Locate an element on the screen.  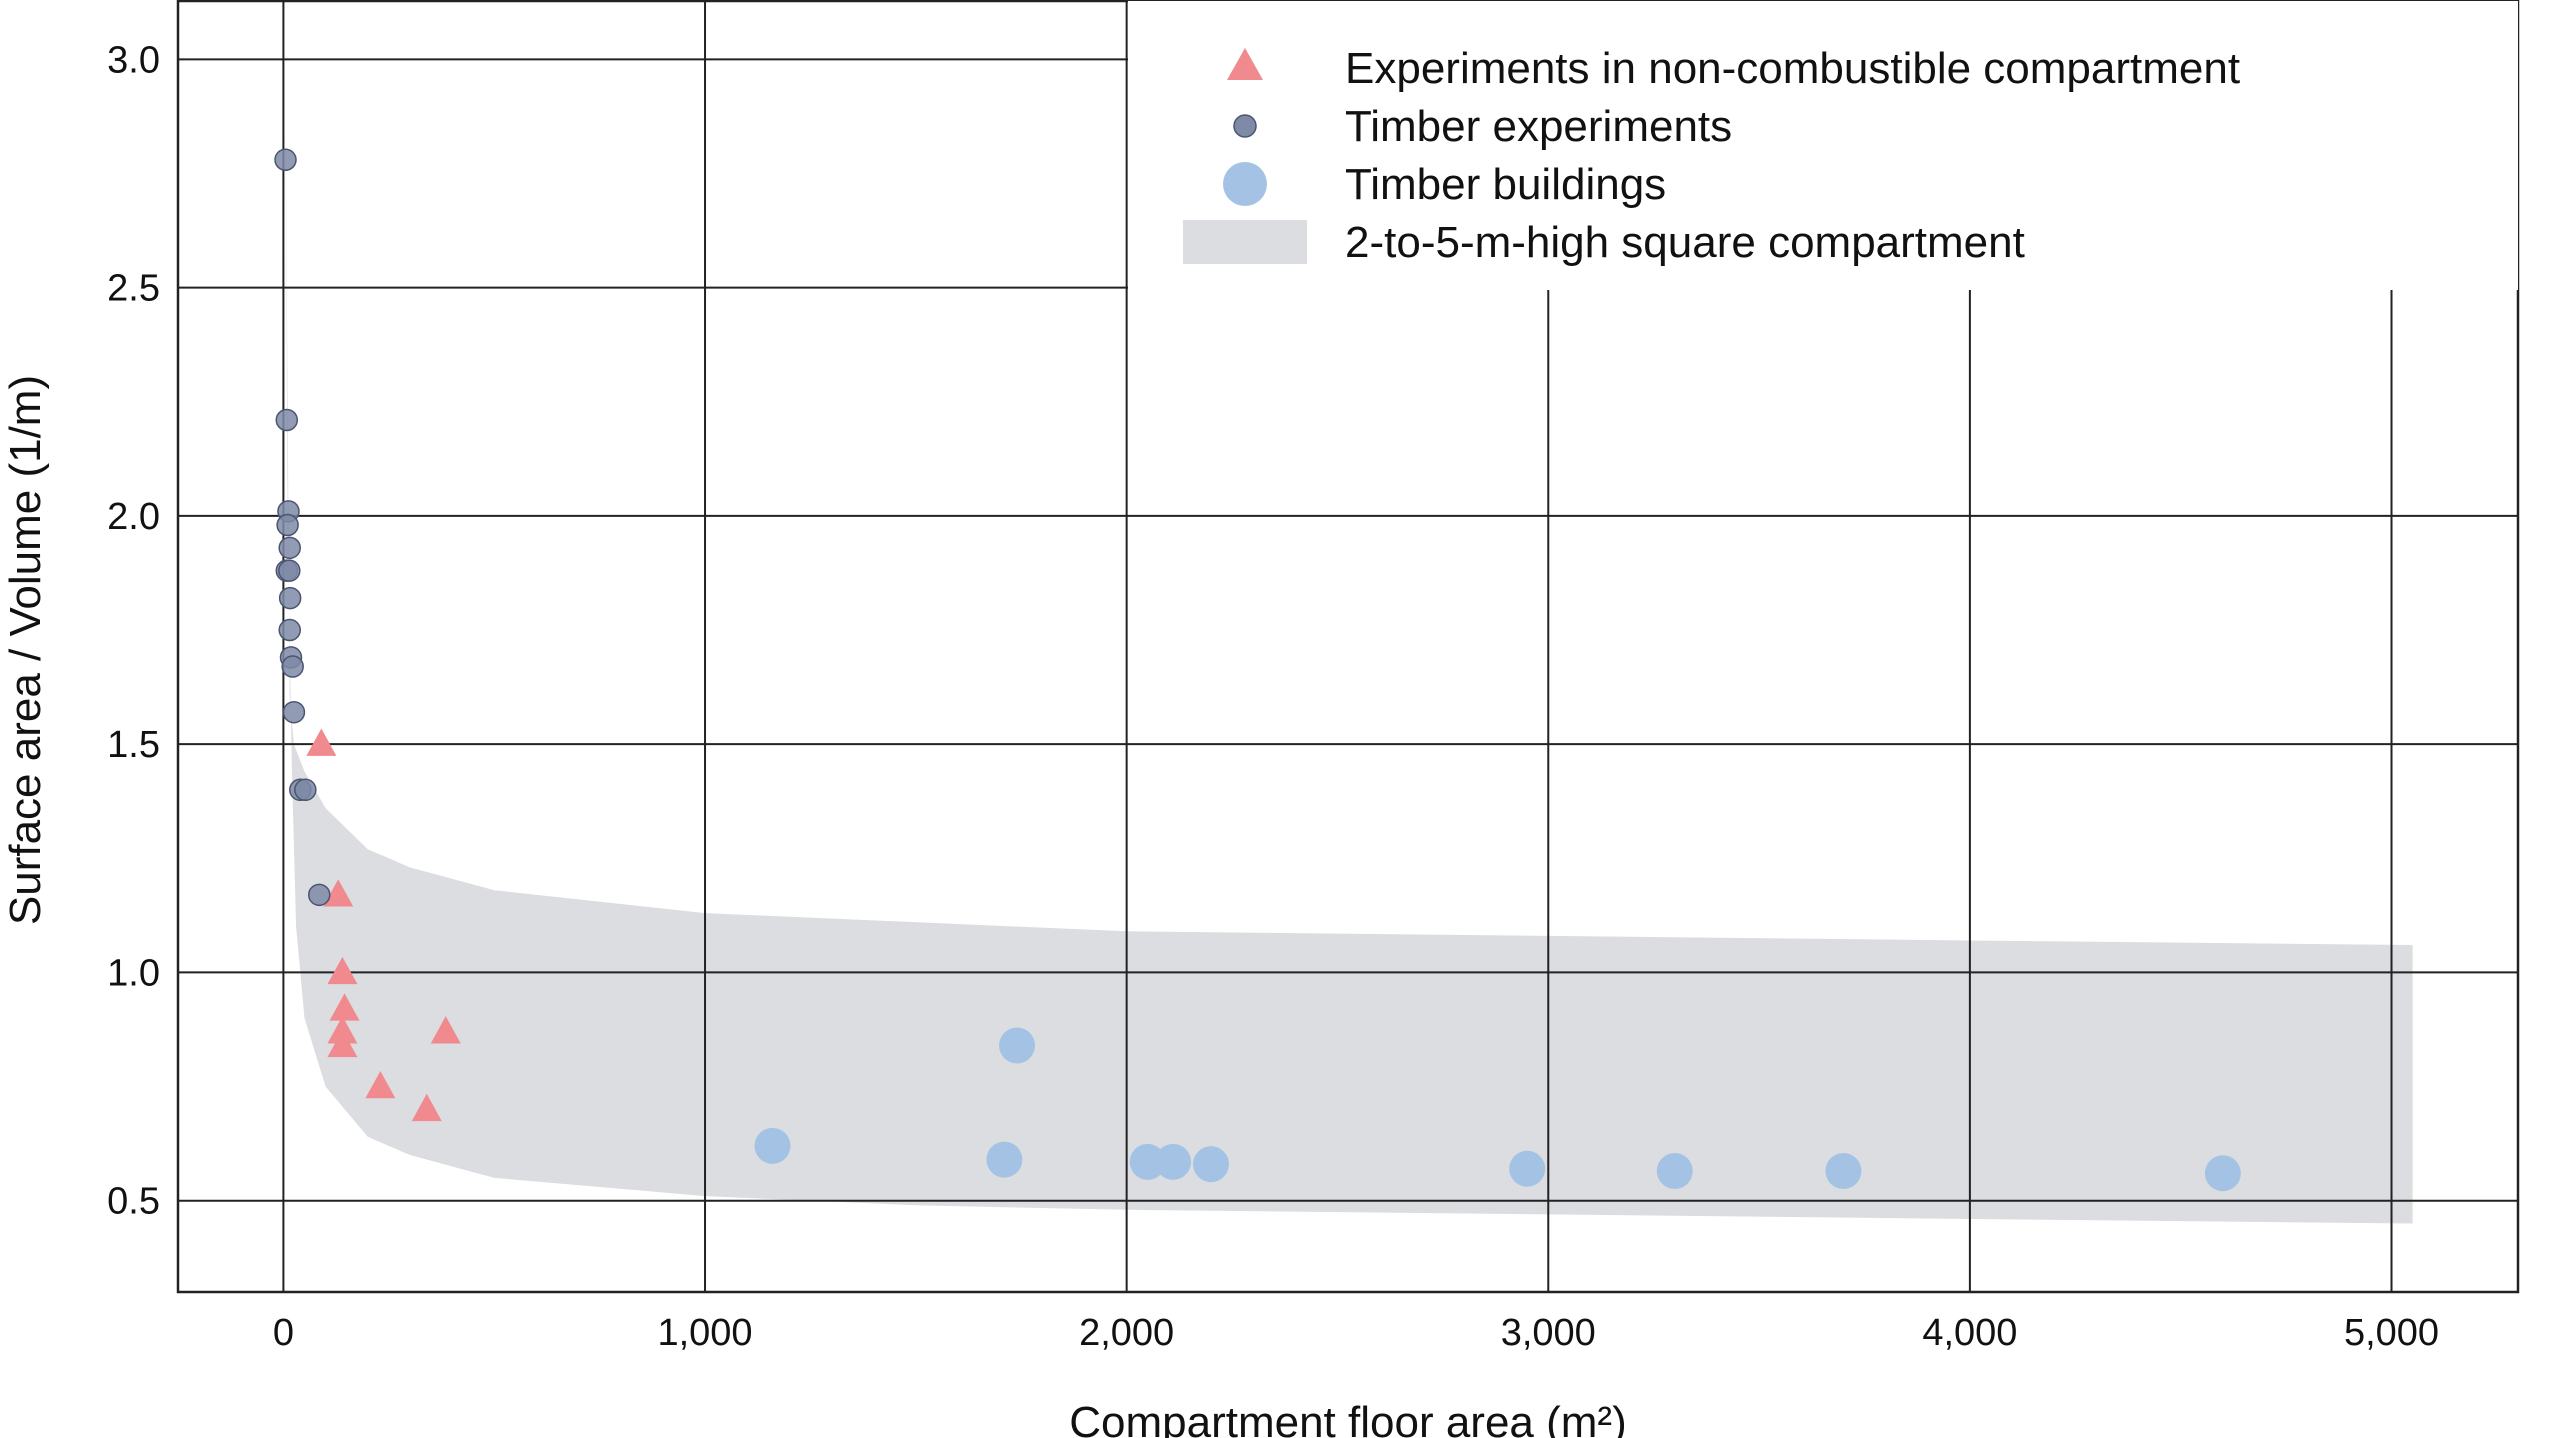
legend-triangle-icon is located at coordinates (1245, 64).